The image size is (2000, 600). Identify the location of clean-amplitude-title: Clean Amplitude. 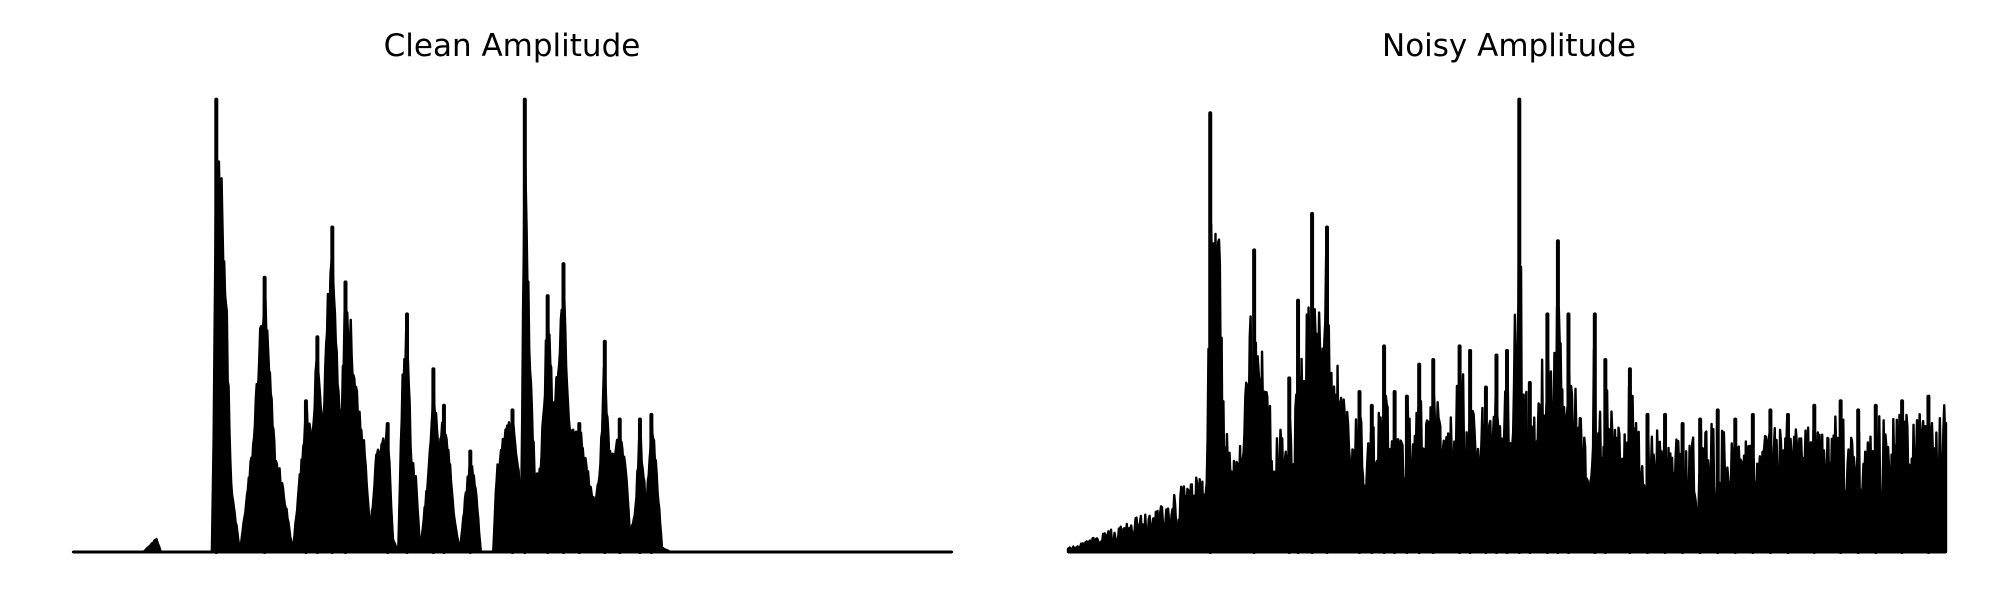
(512, 46).